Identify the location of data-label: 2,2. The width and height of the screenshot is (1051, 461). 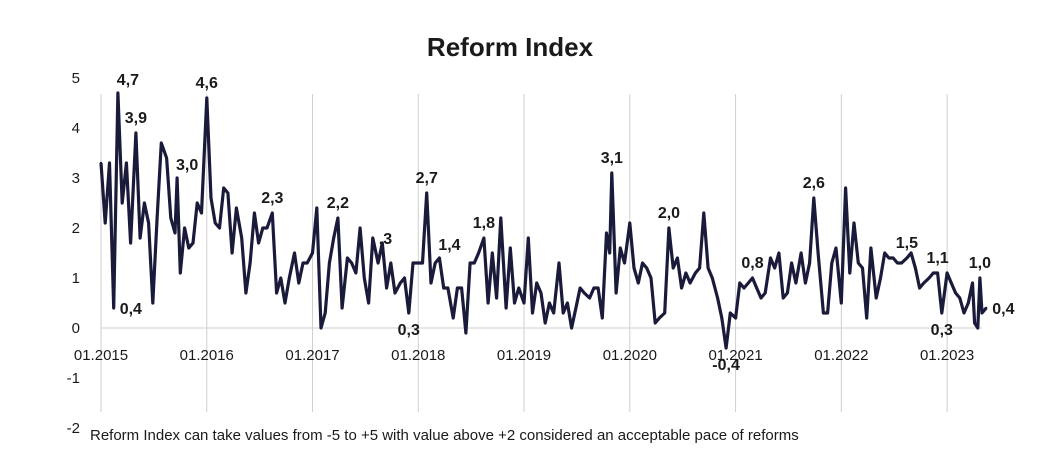
(338, 203).